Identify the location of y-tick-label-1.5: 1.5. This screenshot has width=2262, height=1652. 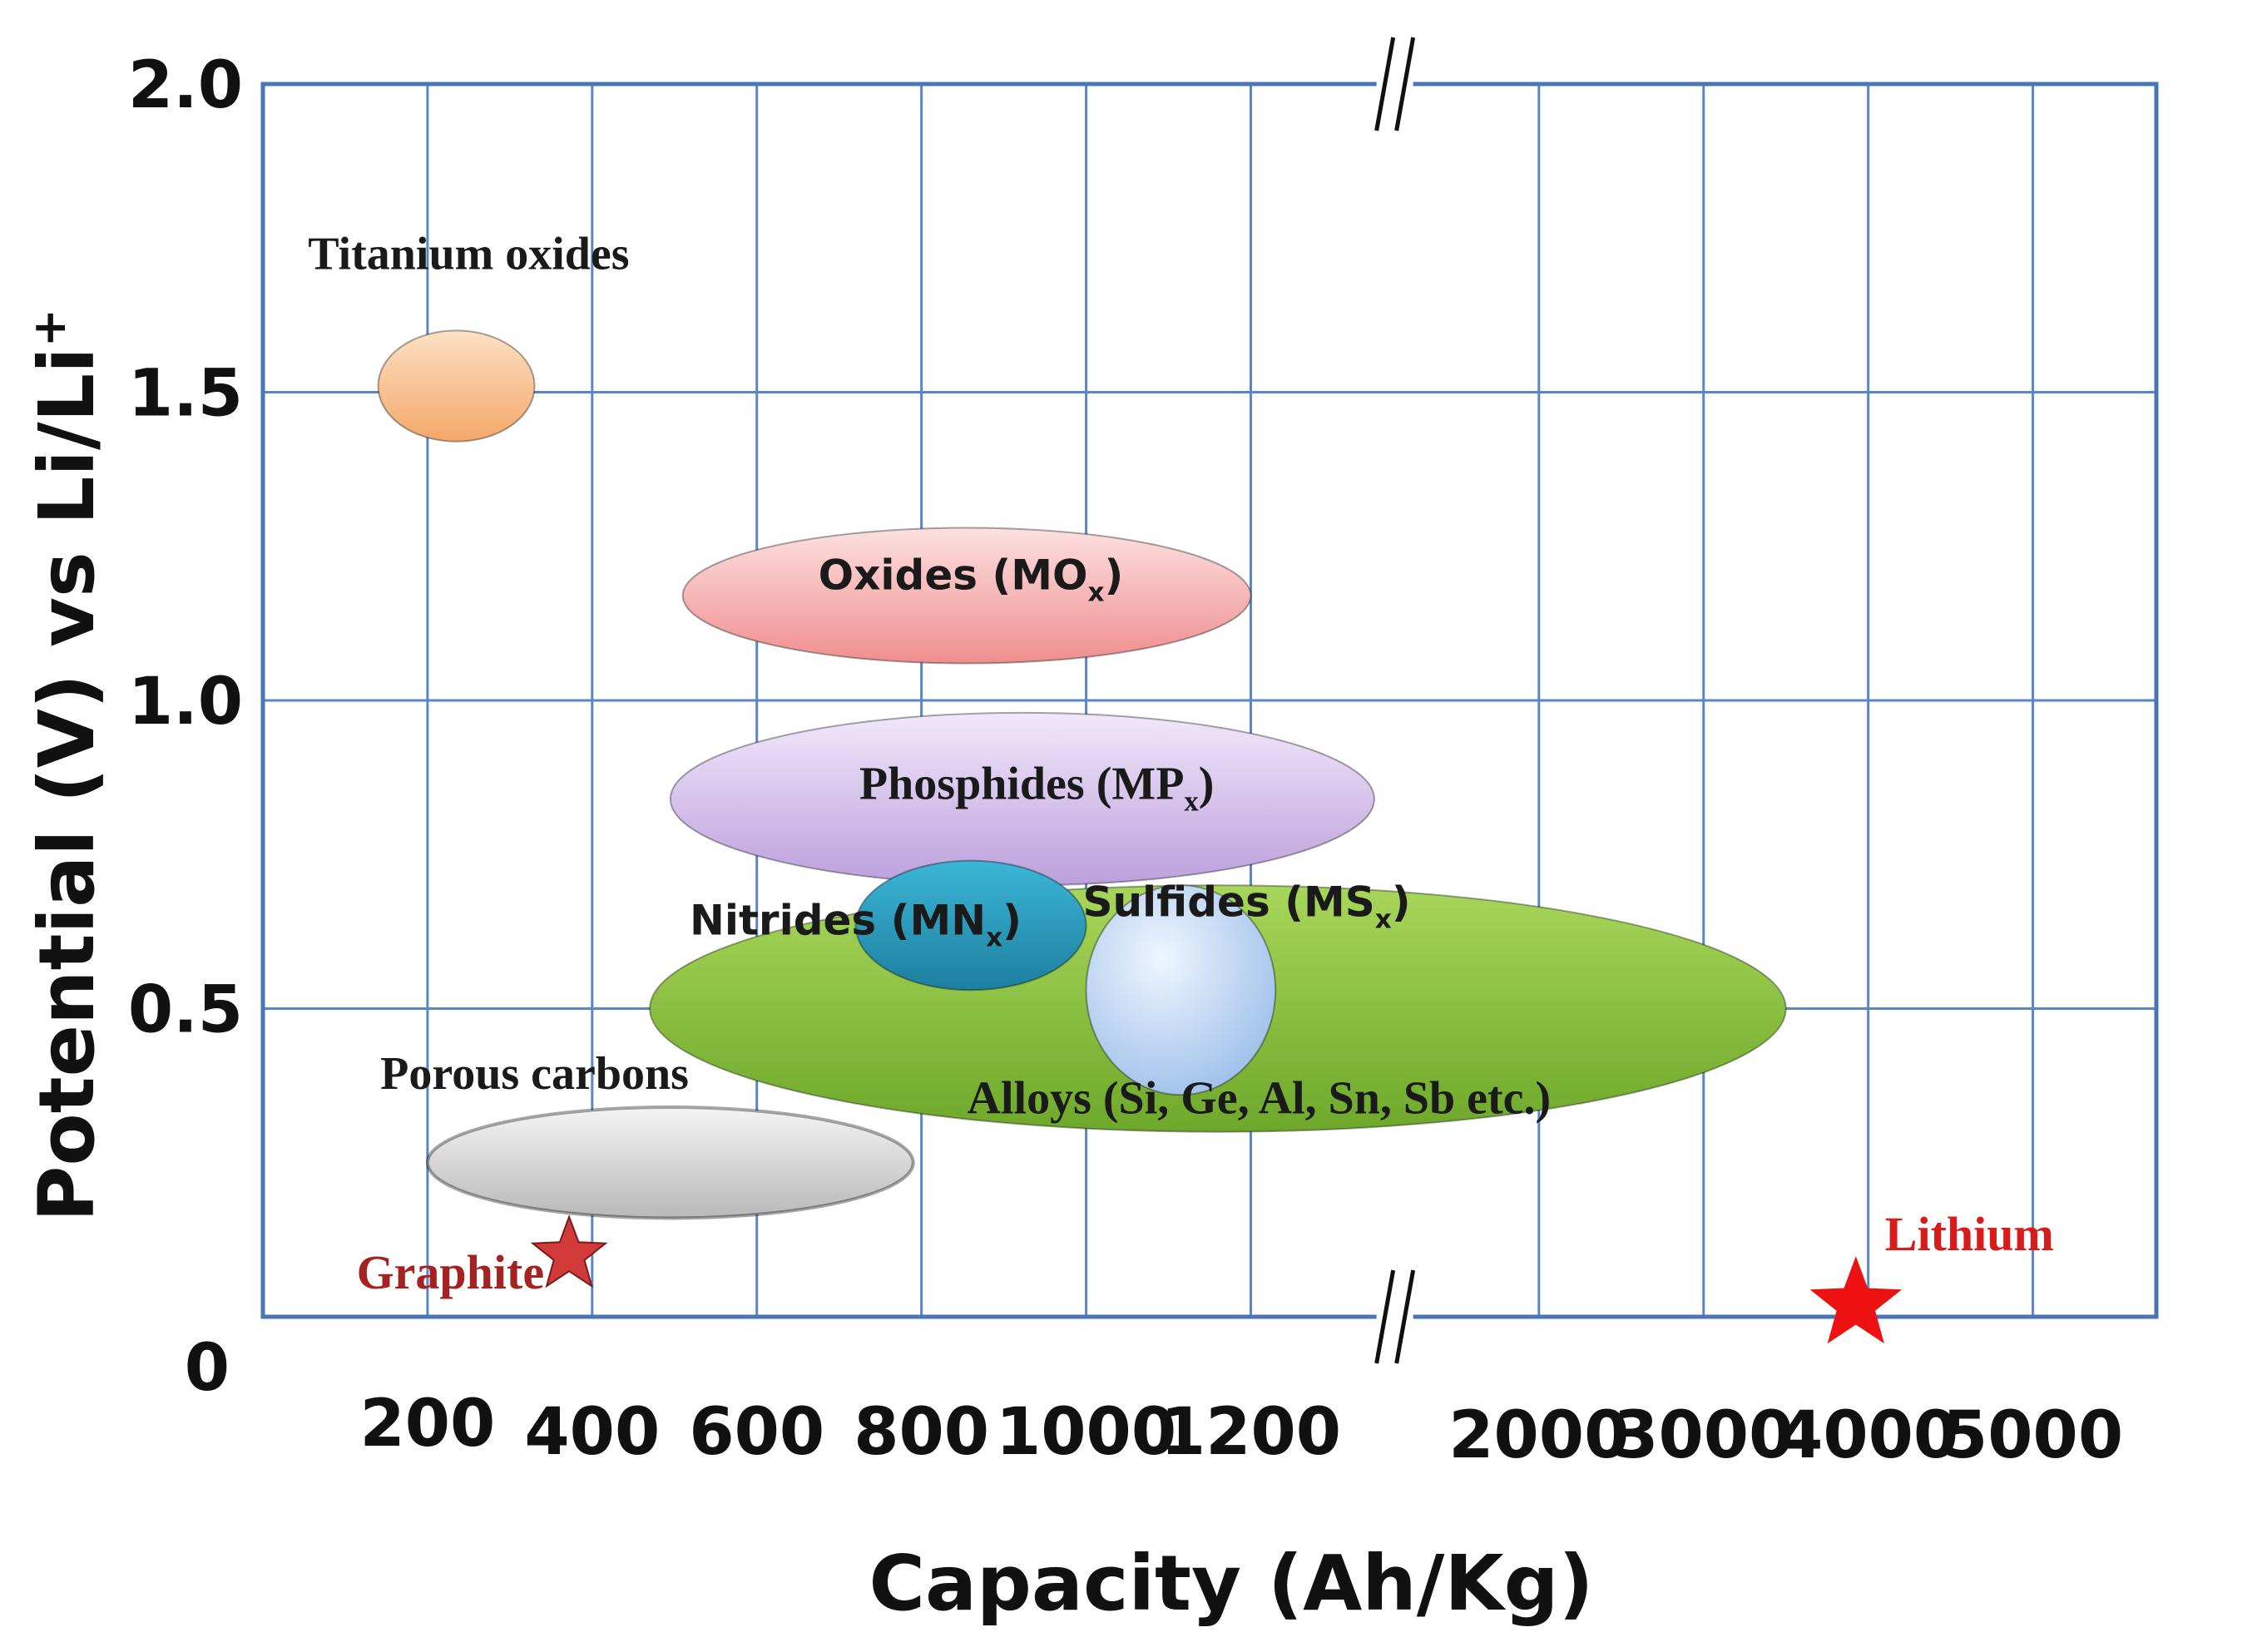
(185, 394).